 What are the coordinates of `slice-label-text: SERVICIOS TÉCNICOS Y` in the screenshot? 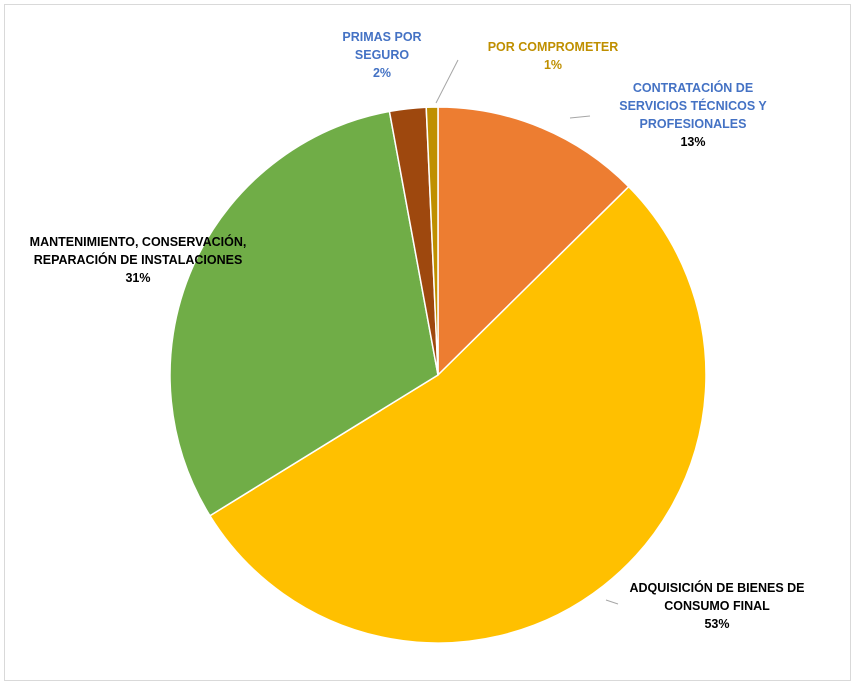 It's located at (693, 105).